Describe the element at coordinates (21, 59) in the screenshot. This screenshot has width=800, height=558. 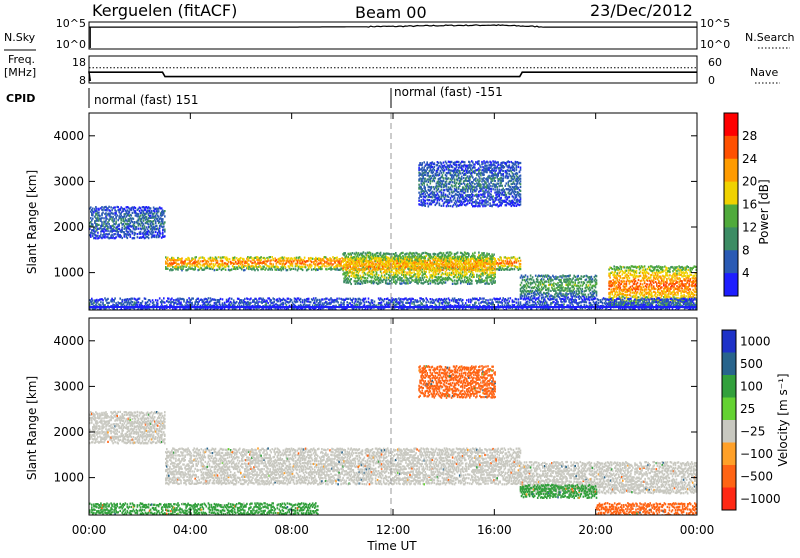
I see `freq-label: Freq.` at that location.